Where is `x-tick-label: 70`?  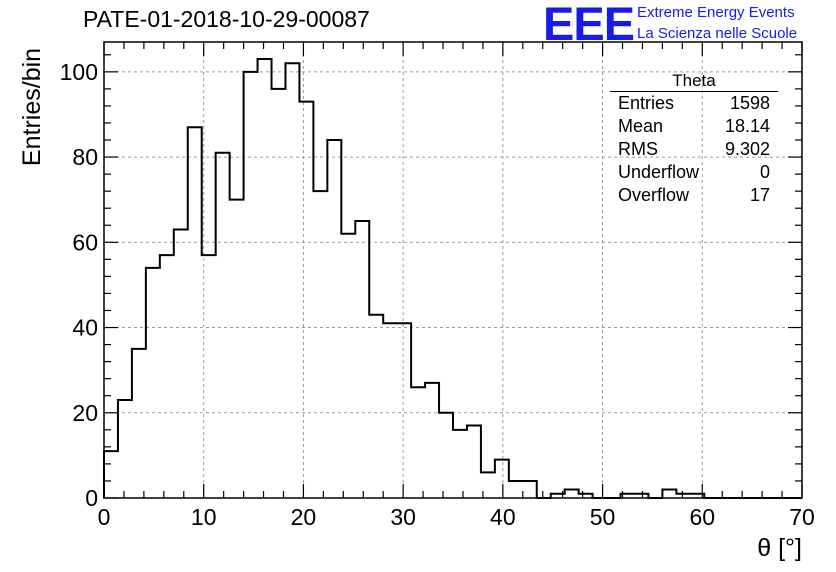 x-tick-label: 70 is located at coordinates (802, 517).